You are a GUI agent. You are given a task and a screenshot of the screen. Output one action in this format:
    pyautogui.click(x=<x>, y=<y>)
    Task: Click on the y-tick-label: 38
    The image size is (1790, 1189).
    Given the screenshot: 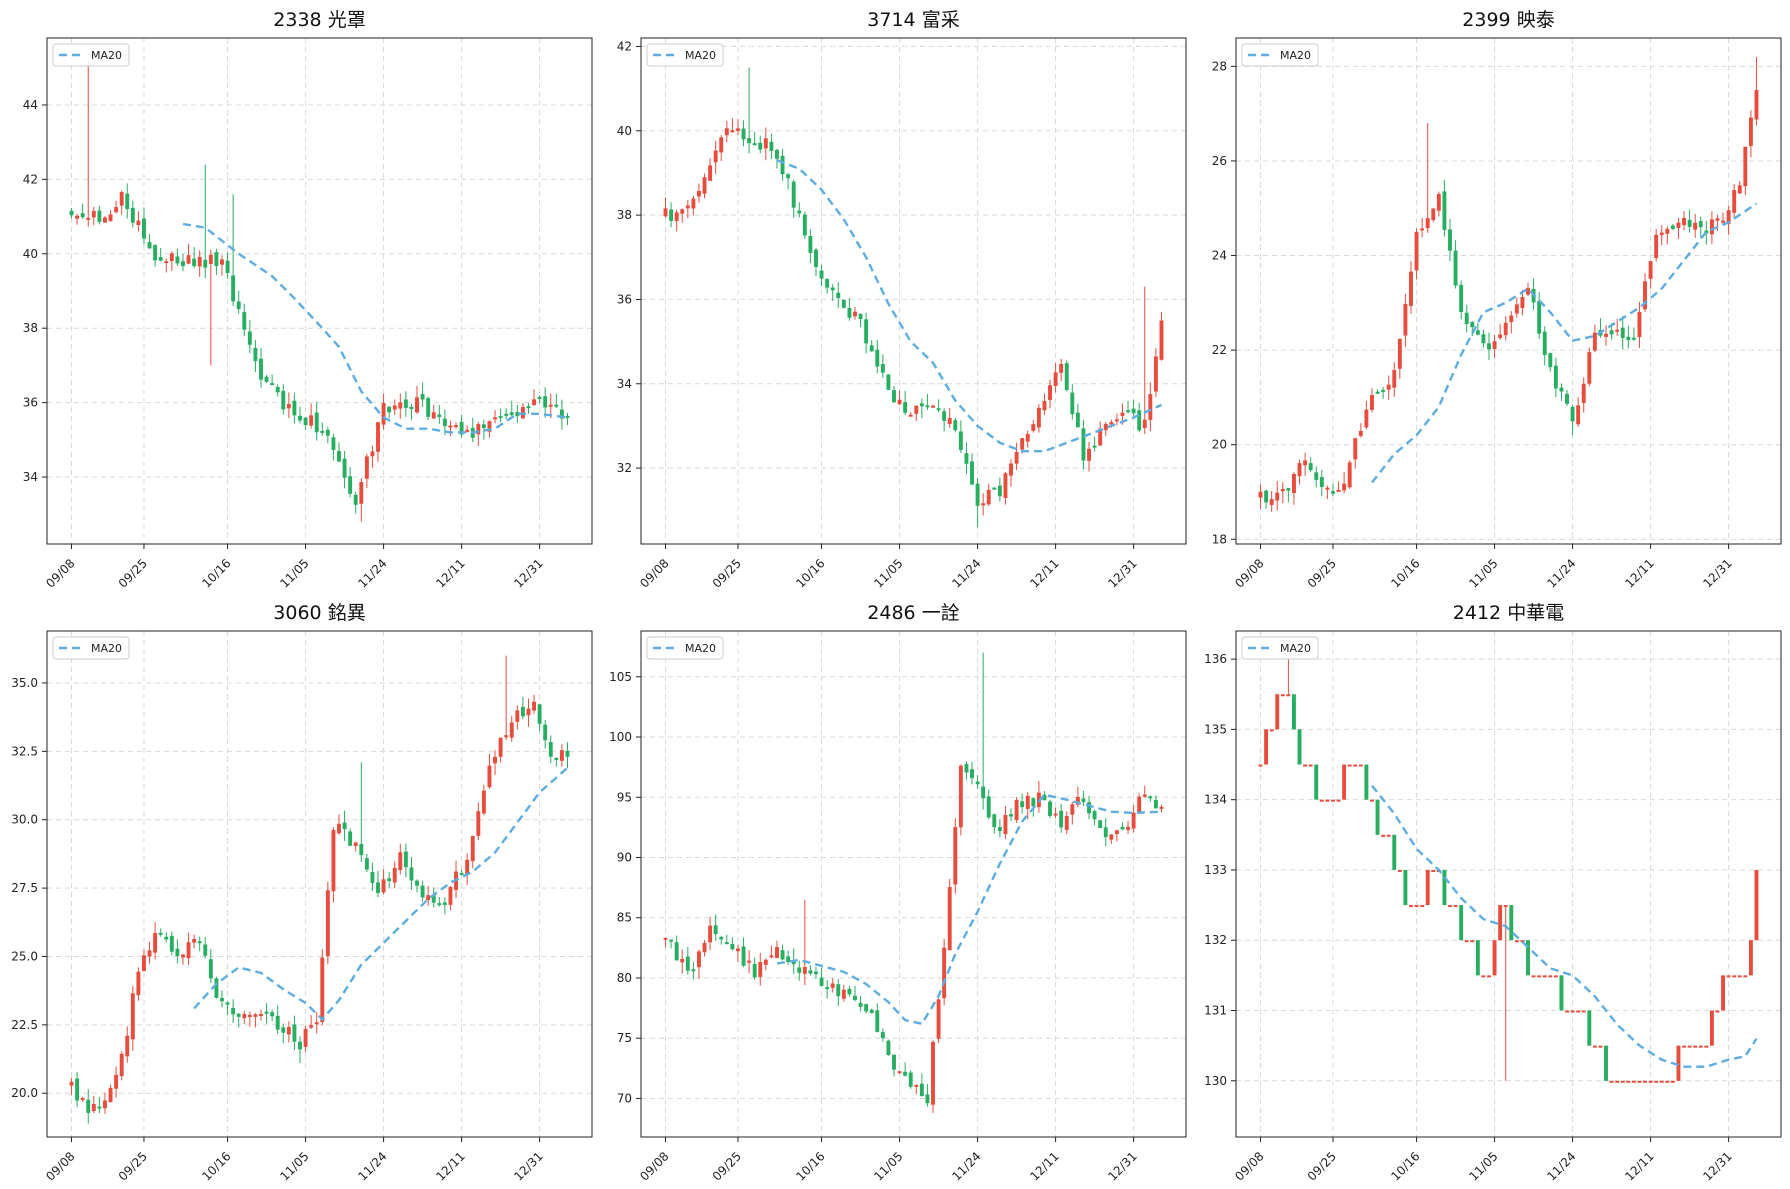 What is the action you would take?
    pyautogui.click(x=30, y=328)
    